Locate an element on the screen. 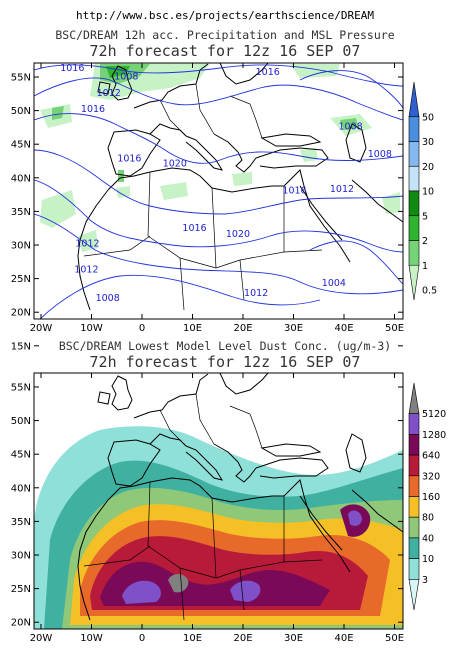 This screenshot has width=450, height=650. colorbar-label: 3 is located at coordinates (425, 580).